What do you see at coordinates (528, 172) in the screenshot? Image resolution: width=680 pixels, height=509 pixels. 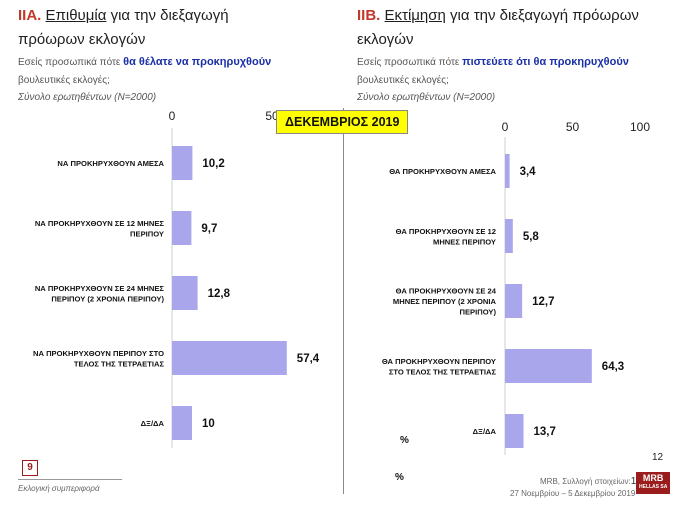 I see `right-value-label: 3,4` at bounding box center [528, 172].